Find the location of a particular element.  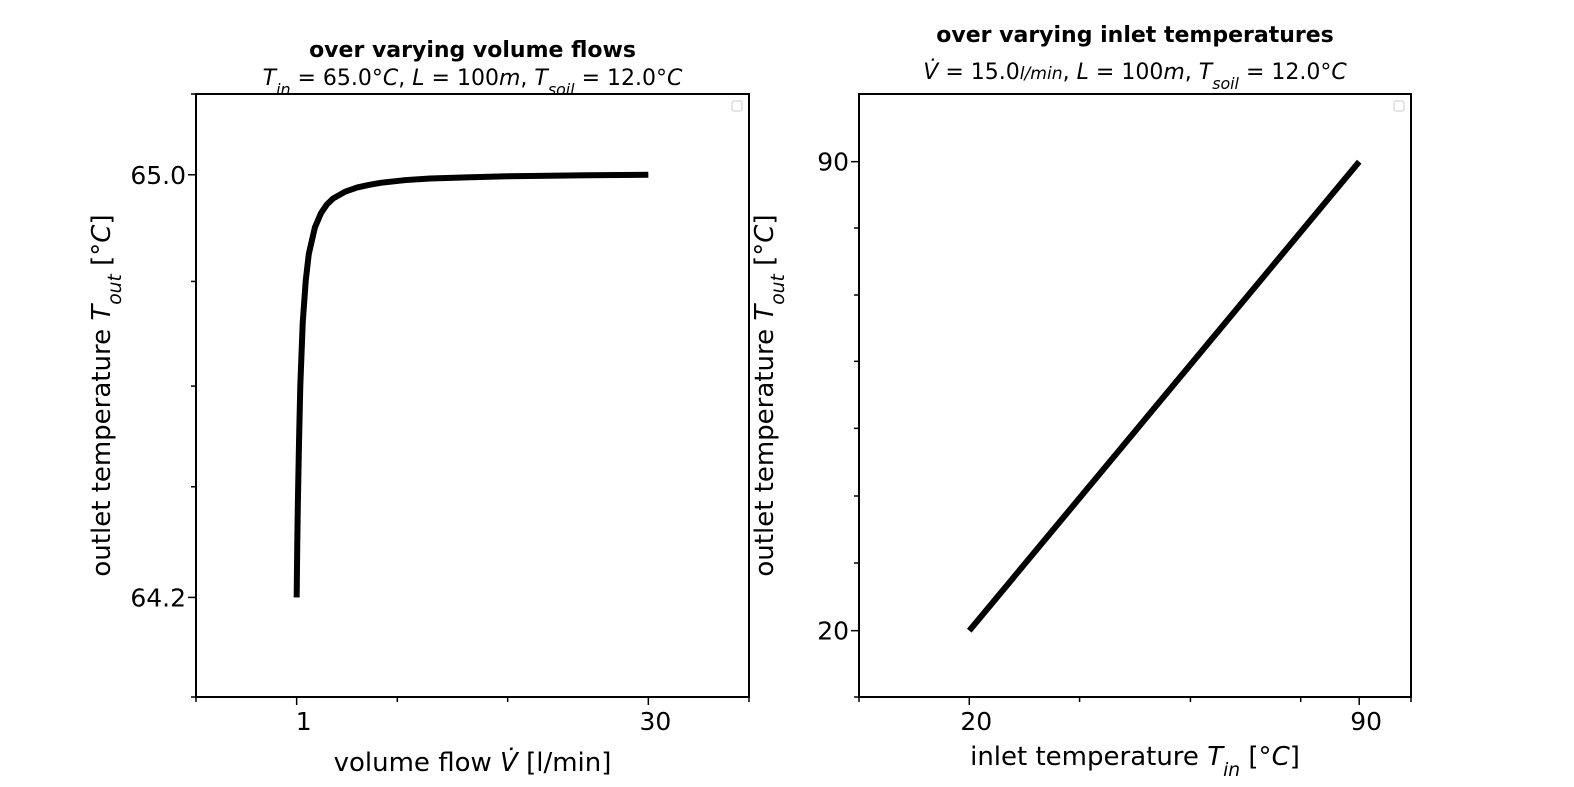

y-tick-label: 65.0 is located at coordinates (158, 175).